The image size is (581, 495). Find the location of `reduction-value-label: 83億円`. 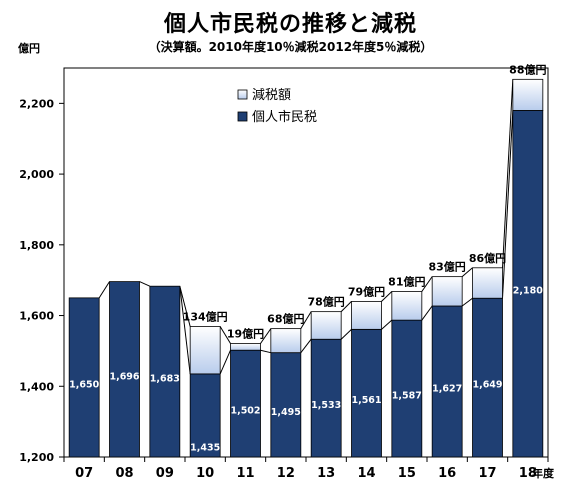

reduction-value-label: 83億円 is located at coordinates (447, 267).